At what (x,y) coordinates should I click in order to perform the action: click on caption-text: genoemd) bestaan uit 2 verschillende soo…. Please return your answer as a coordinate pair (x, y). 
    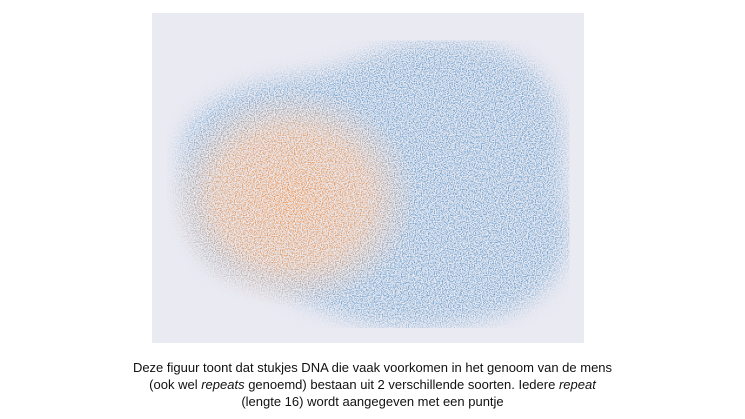
    Looking at the image, I should click on (401, 384).